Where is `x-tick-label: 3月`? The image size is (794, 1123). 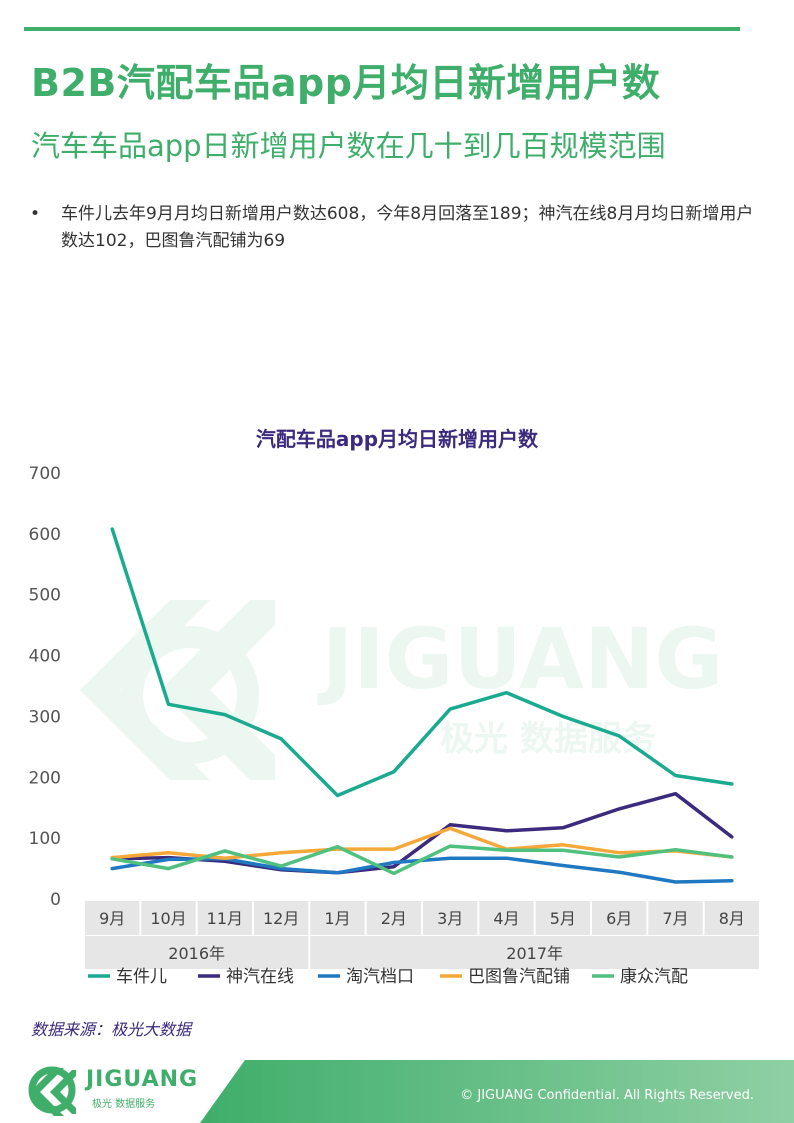
x-tick-label: 3月 is located at coordinates (450, 918).